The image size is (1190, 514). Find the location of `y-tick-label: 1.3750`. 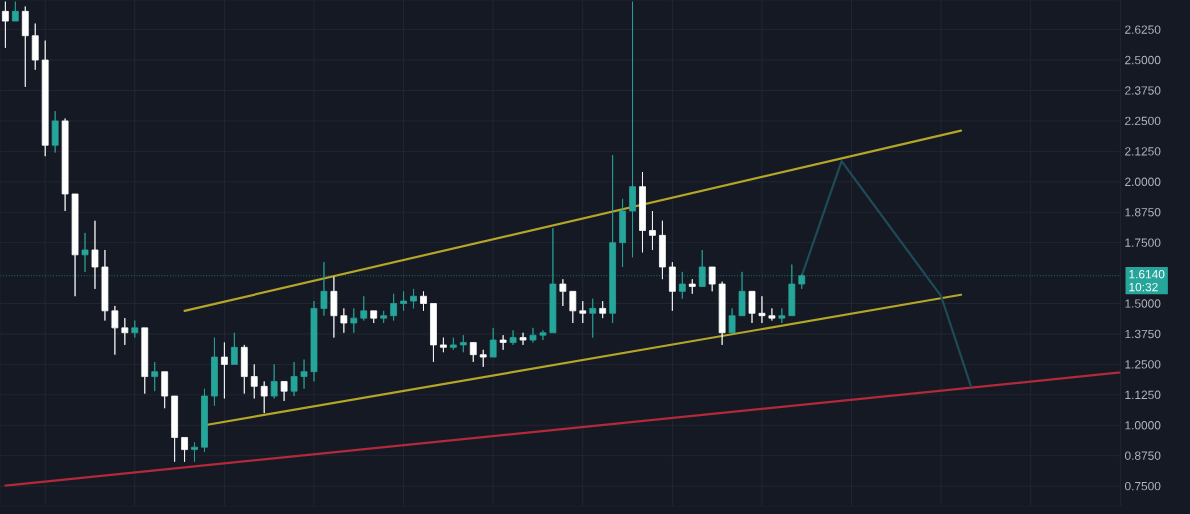

y-tick-label: 1.3750 is located at coordinates (1143, 334).